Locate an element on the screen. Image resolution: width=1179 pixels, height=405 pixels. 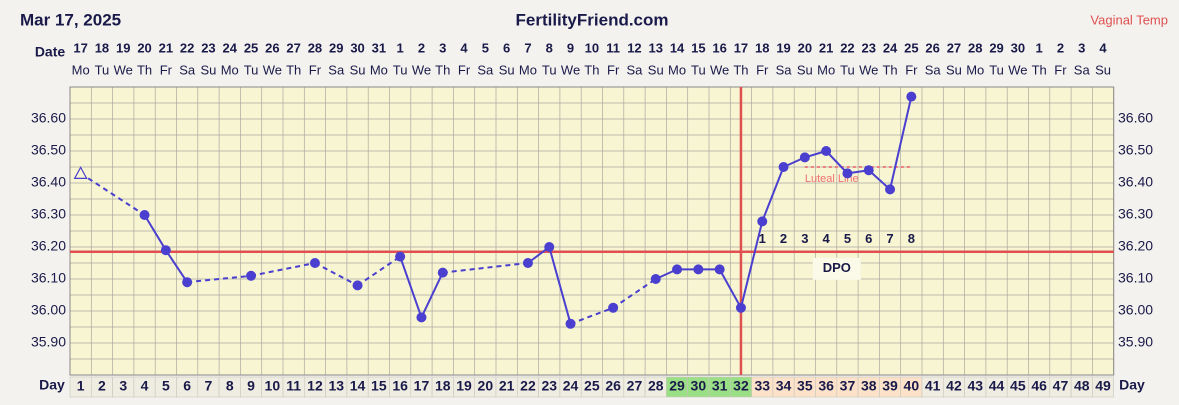
date-label: 27 is located at coordinates (954, 47).